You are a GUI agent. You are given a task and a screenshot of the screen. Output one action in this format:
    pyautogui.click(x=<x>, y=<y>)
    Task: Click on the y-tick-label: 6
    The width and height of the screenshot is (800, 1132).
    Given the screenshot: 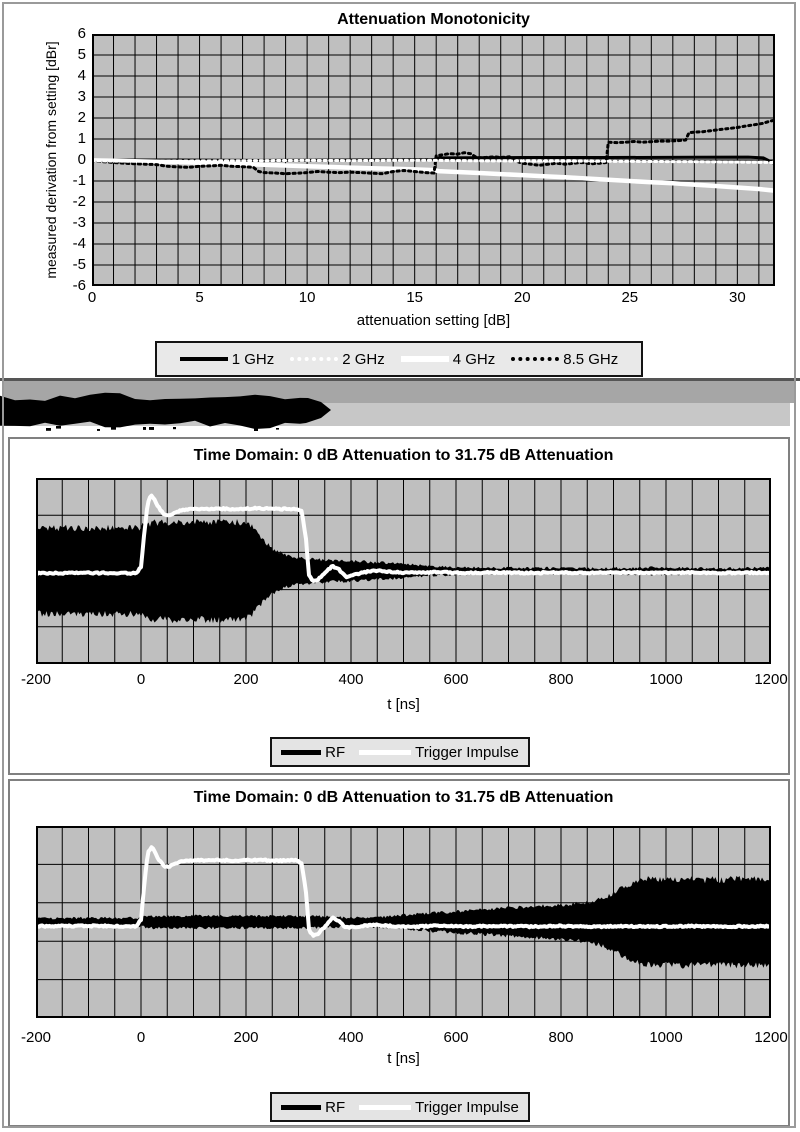 What is the action you would take?
    pyautogui.click(x=81, y=33)
    